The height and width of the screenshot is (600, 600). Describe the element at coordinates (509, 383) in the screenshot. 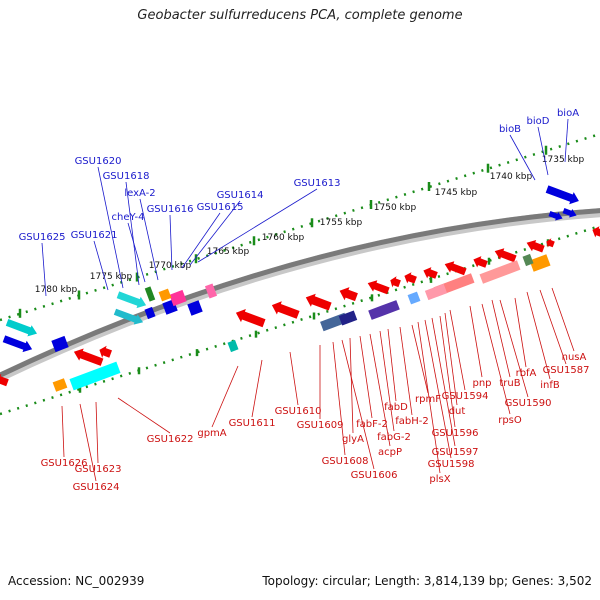

I see `reverse-gene-label: truB` at that location.